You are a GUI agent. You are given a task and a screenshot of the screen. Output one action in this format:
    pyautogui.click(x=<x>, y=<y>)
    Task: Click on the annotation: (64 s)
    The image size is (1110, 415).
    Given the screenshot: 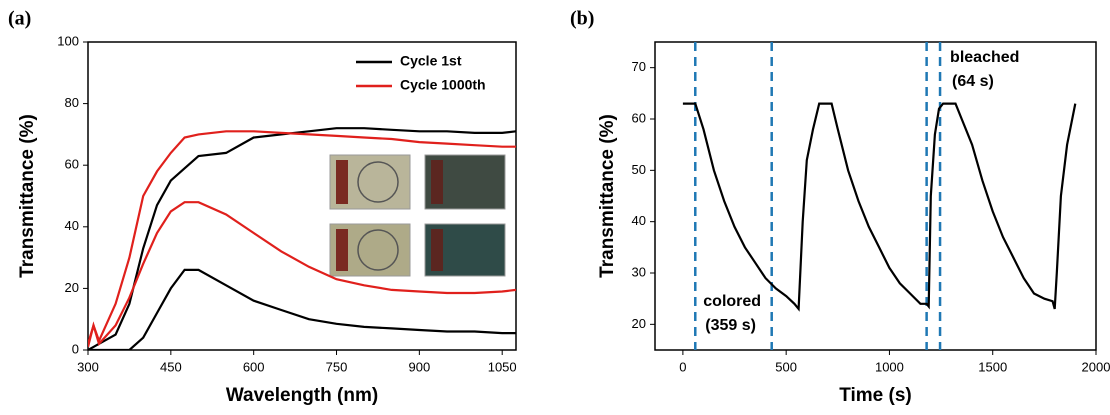 What is the action you would take?
    pyautogui.click(x=973, y=81)
    